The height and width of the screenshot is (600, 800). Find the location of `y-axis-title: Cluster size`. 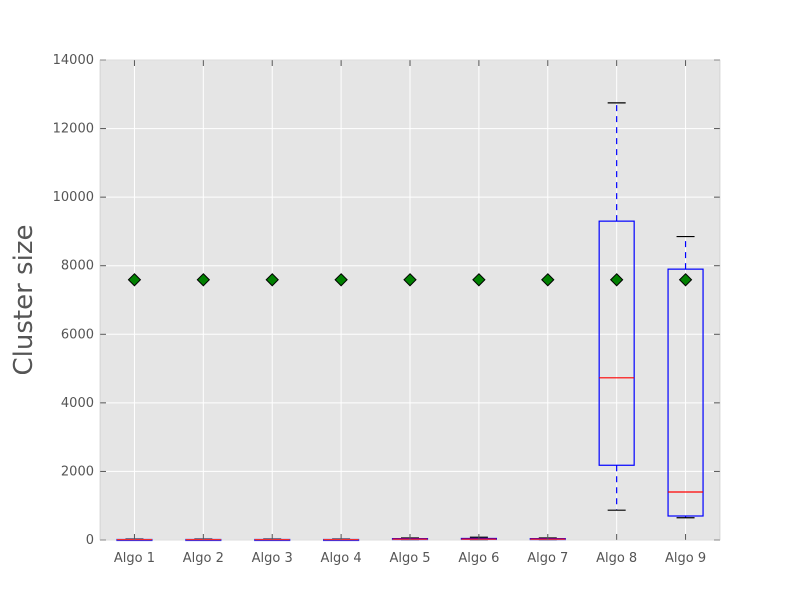

y-axis-title: Cluster size is located at coordinates (24, 300).